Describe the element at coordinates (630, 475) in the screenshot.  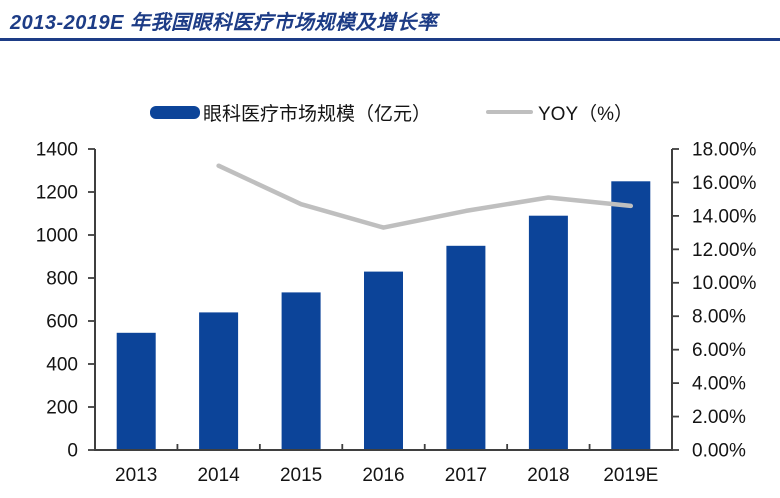
I see `x-axis-category-label: 2019E` at that location.